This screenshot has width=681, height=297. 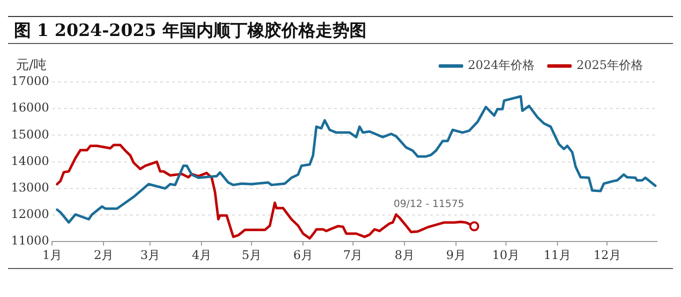 What do you see at coordinates (607, 255) in the screenshot?
I see `x-tick-label: 12月` at bounding box center [607, 255].